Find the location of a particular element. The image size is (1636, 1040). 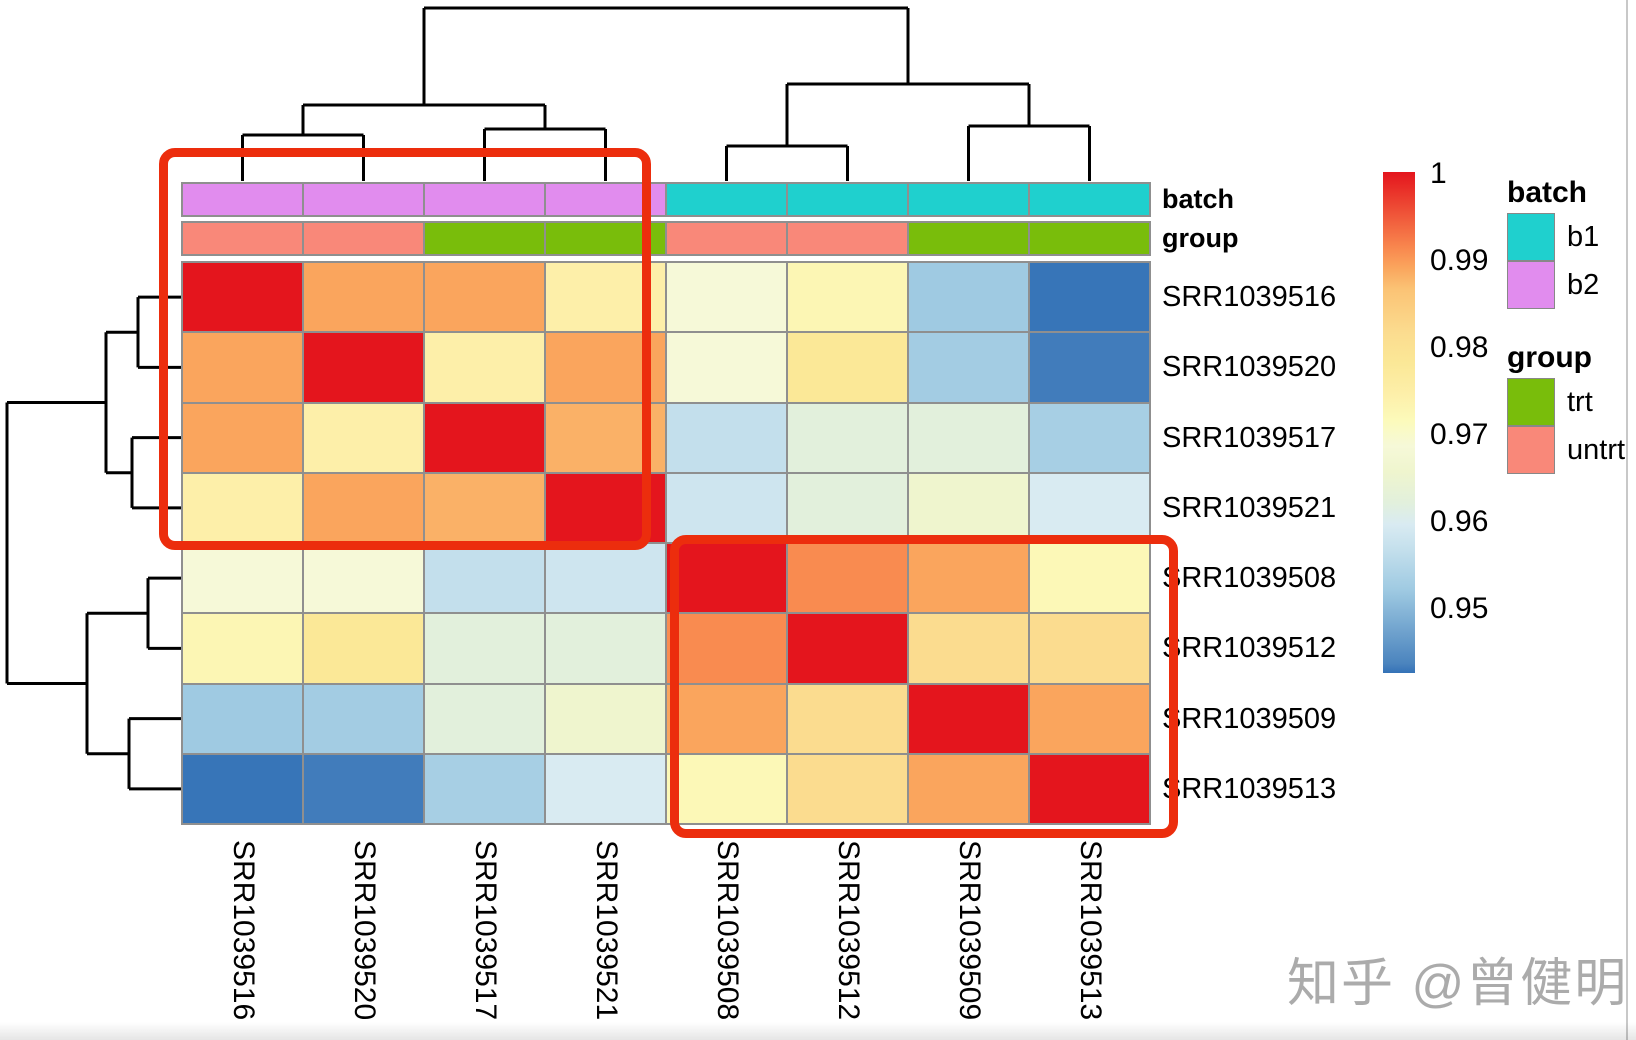

group-swatch-trt is located at coordinates (1531, 402).